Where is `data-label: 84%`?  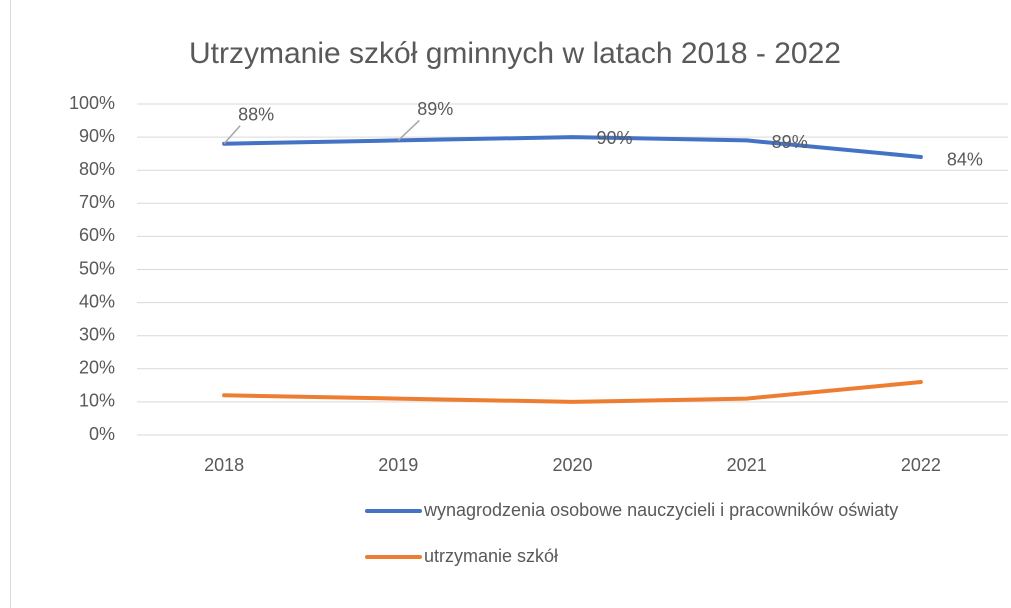 data-label: 84% is located at coordinates (965, 160).